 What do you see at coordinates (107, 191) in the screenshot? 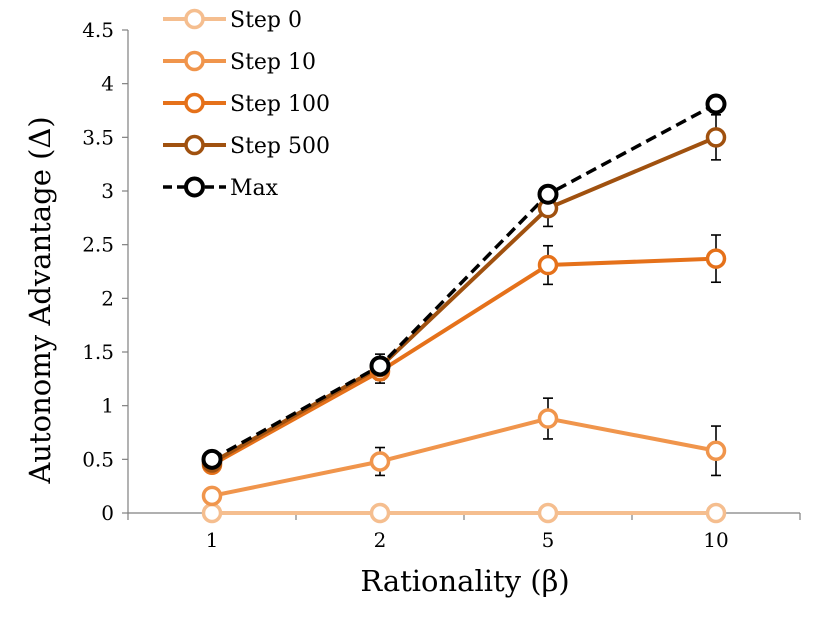
I see `y-tick-label: 3` at bounding box center [107, 191].